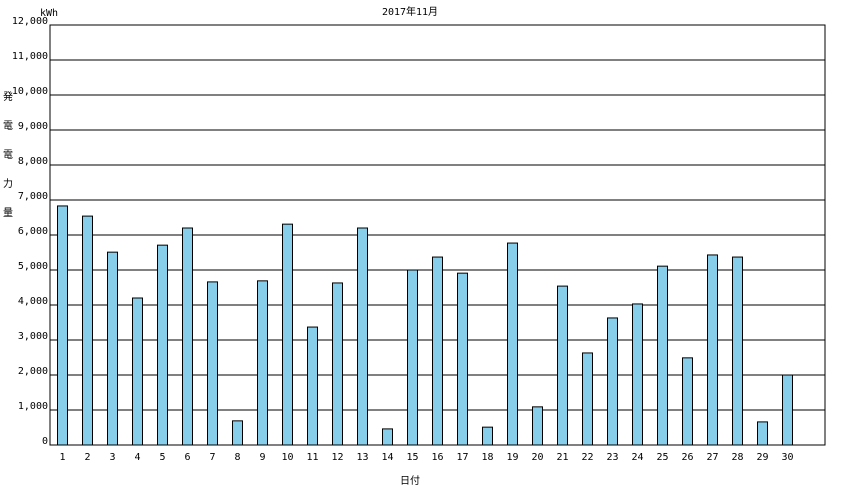 Image resolution: width=850 pixels, height=495 pixels. Describe the element at coordinates (45, 441) in the screenshot. I see `y-tick-label: 0` at that location.